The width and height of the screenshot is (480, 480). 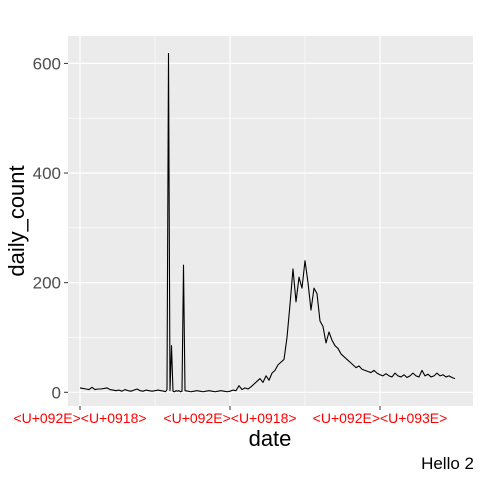 What do you see at coordinates (47, 63) in the screenshot?
I see `y-tick-label: 600` at bounding box center [47, 63].